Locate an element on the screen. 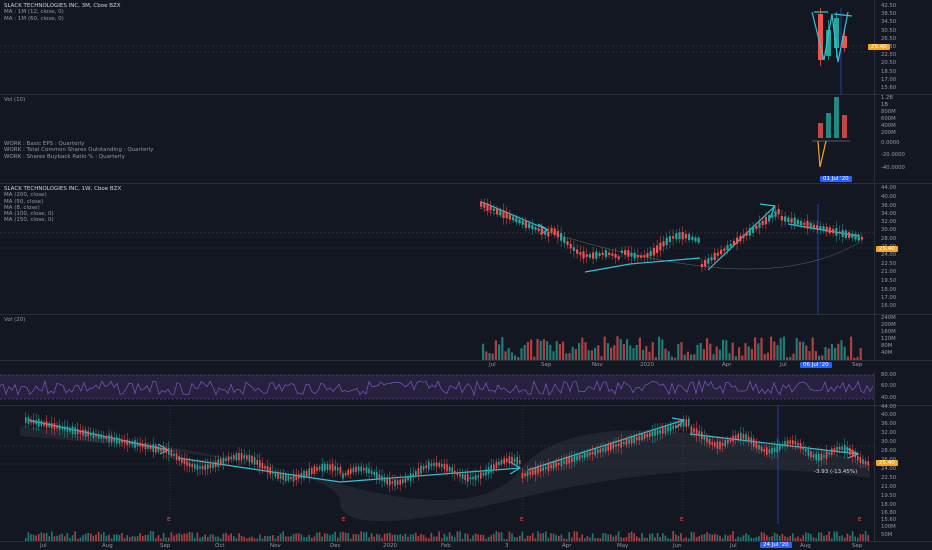  pane-top-volume: Vol (10) 1.2B 1B 800M 600M 400M 200M is located at coordinates (466, 116).